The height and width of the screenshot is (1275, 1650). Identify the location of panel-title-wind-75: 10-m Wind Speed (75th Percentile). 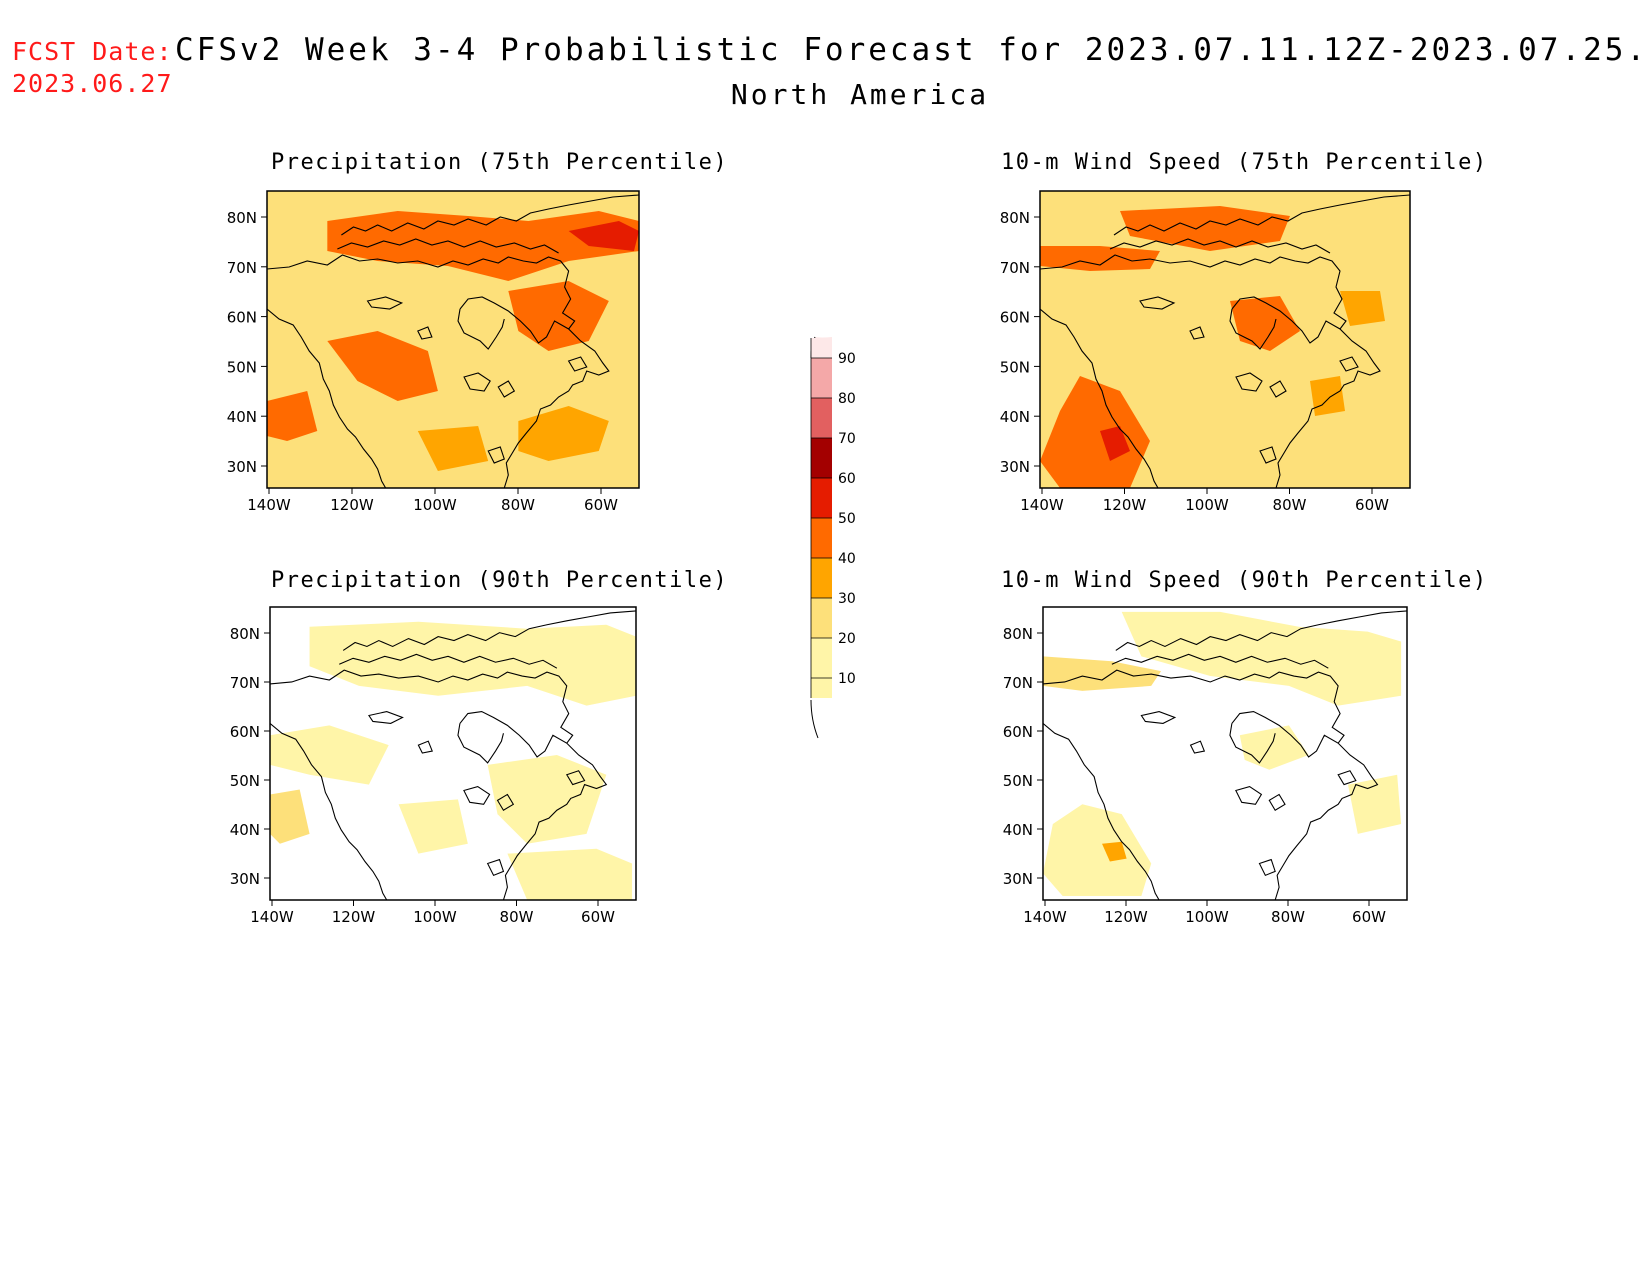
(1244, 162).